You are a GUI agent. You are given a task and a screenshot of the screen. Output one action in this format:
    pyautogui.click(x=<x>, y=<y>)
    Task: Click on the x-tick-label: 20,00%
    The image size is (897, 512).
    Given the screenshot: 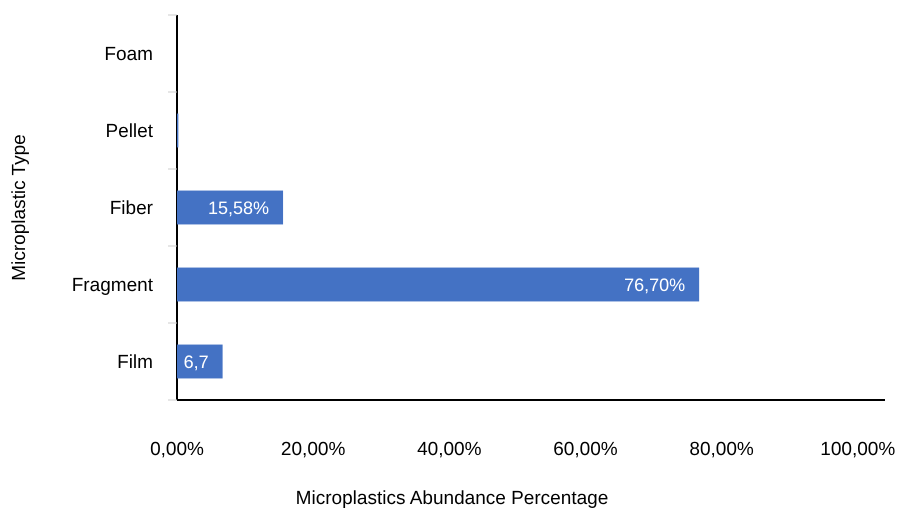 What is the action you would take?
    pyautogui.click(x=313, y=449)
    